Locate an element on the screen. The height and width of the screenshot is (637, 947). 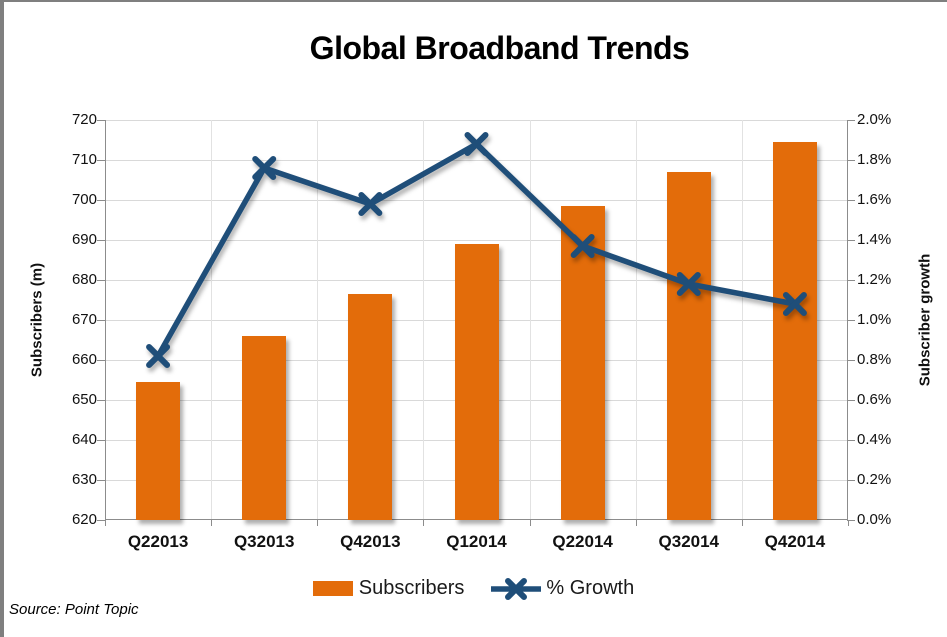
category-label: Q42014 is located at coordinates (795, 541).